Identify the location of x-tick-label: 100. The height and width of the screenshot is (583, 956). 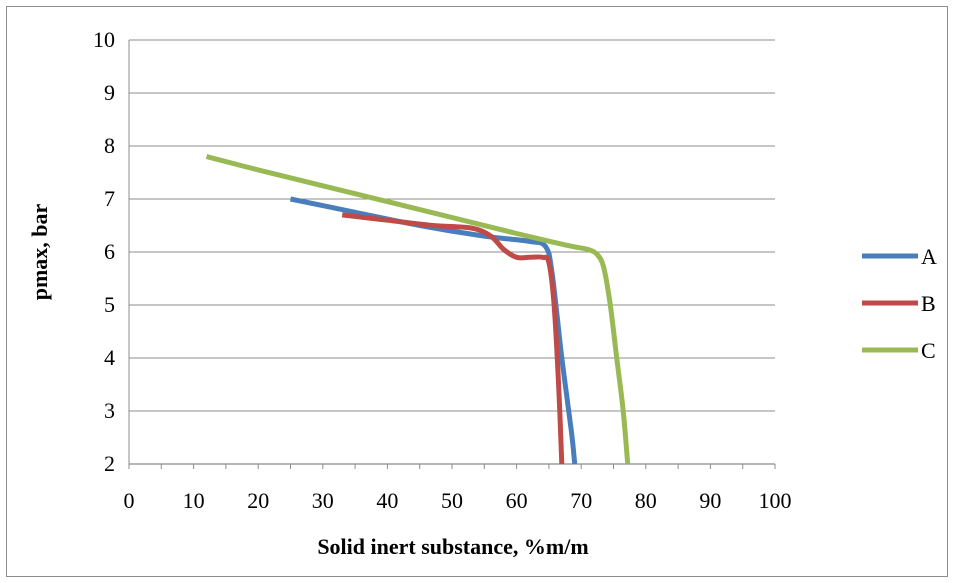
(775, 500).